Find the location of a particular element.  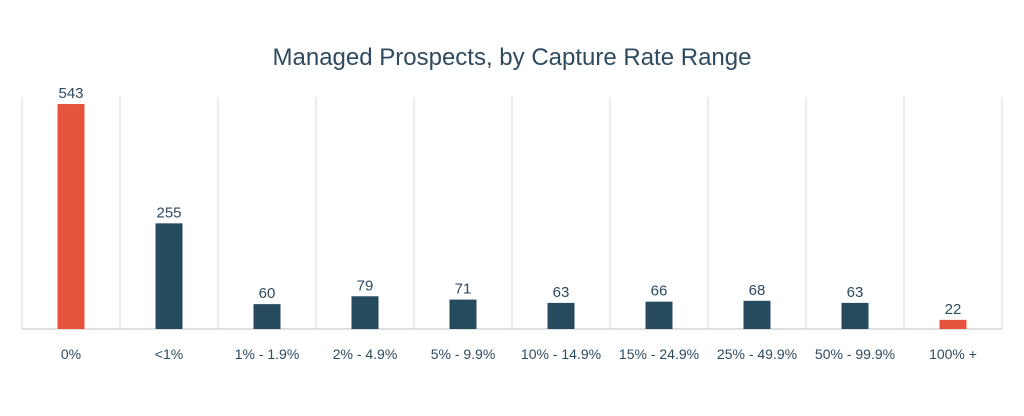

data-label: 71 is located at coordinates (463, 289).